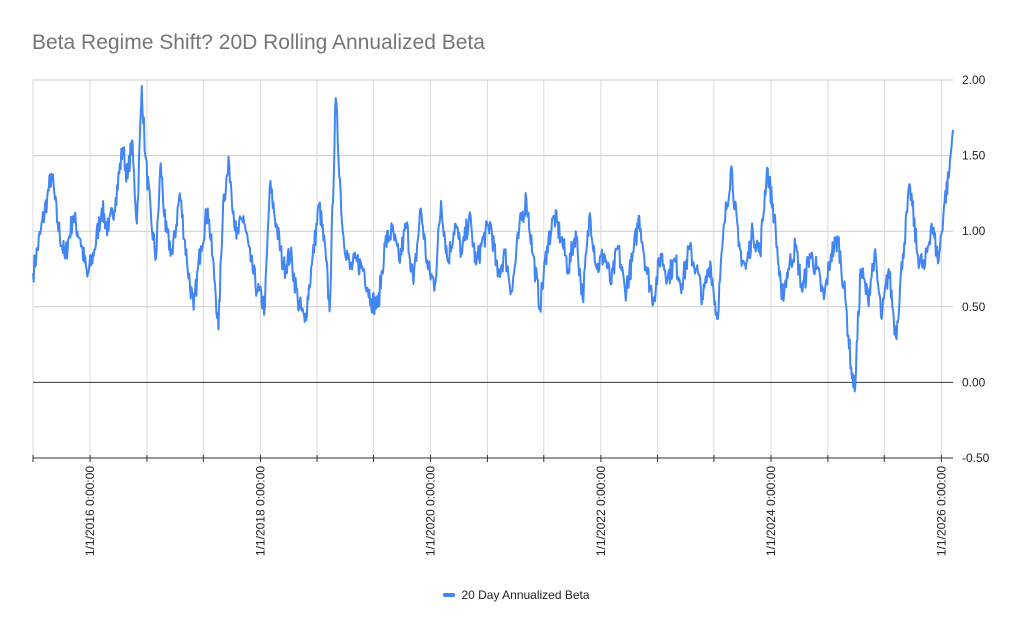  I want to click on legend-label: 20 Day Annualized Beta, so click(525, 595).